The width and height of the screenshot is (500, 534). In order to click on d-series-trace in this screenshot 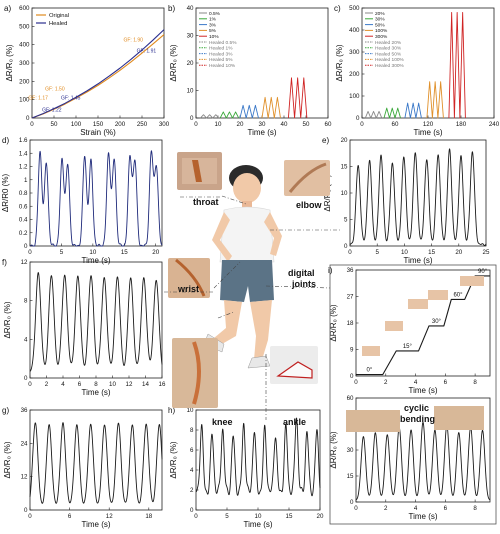, I will do `click(96, 198)`.